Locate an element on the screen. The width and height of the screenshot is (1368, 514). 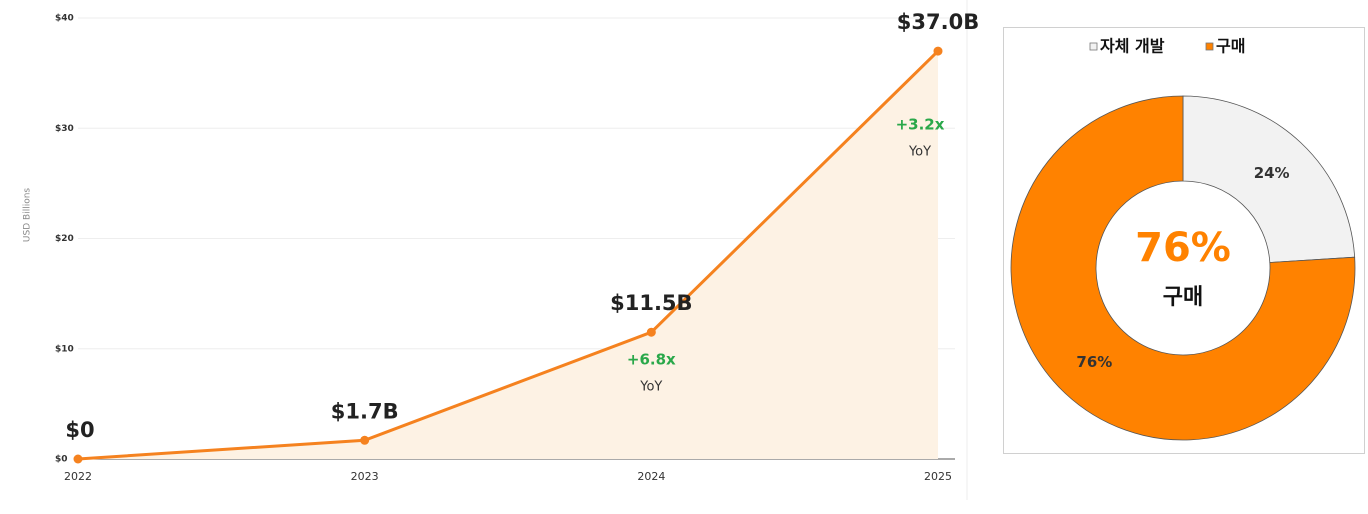
center-label: 구매 is located at coordinates (1183, 297).